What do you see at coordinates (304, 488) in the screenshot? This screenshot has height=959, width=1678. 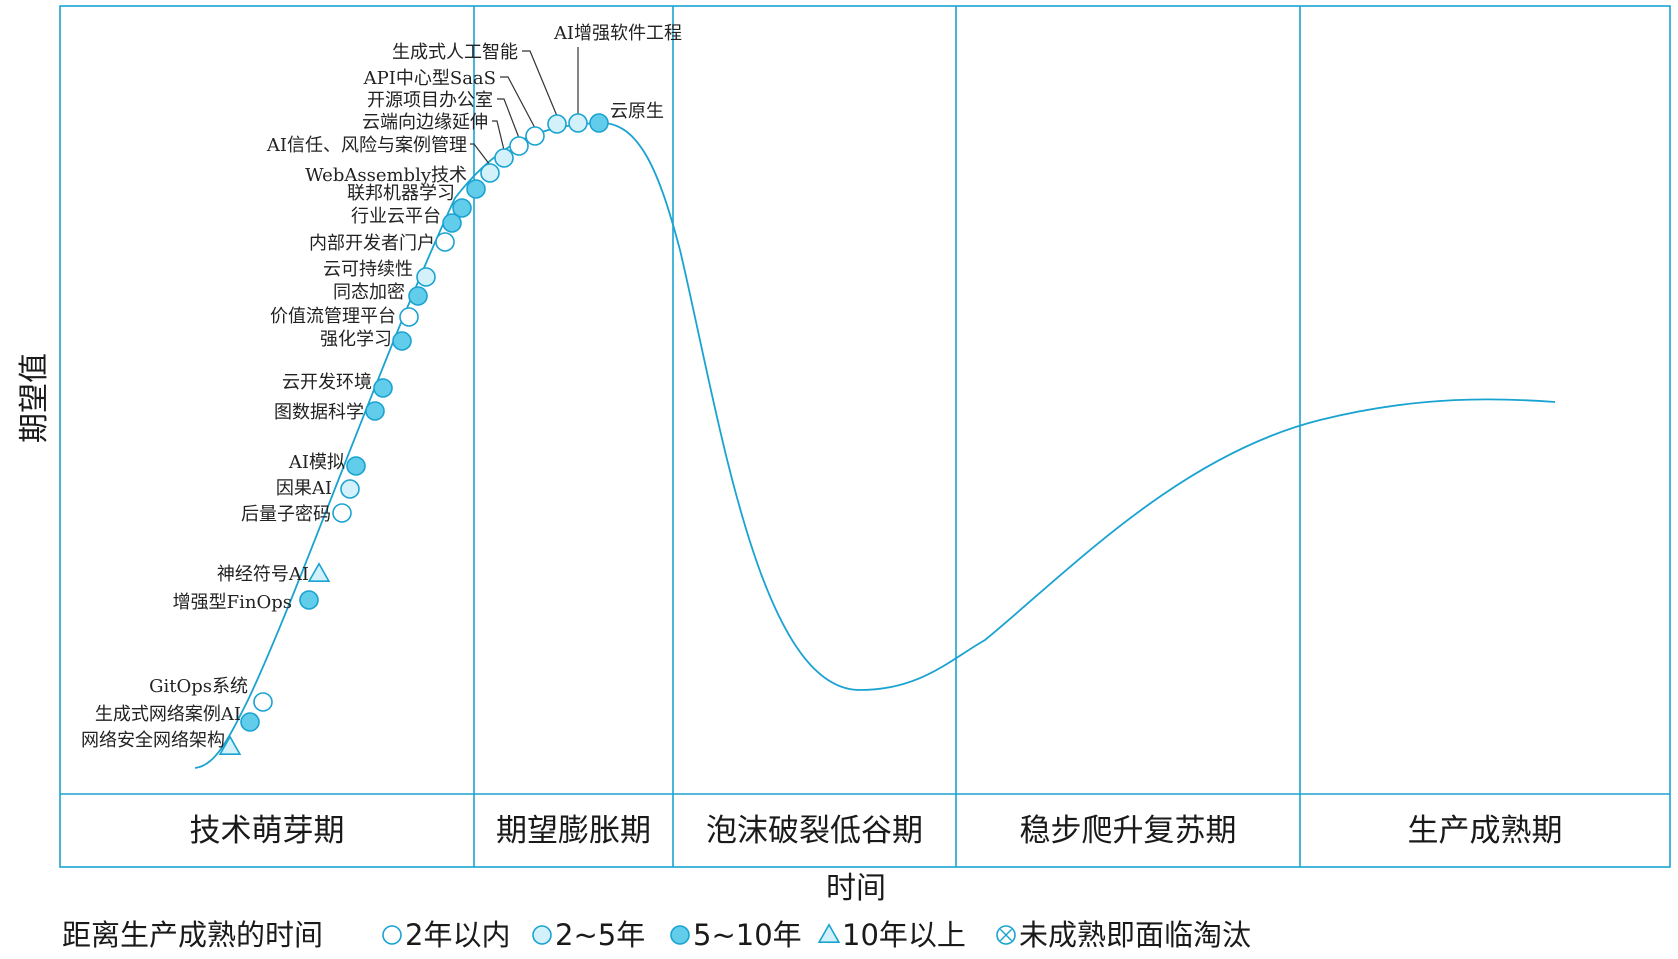 I see `technology-label: 因果AI` at bounding box center [304, 488].